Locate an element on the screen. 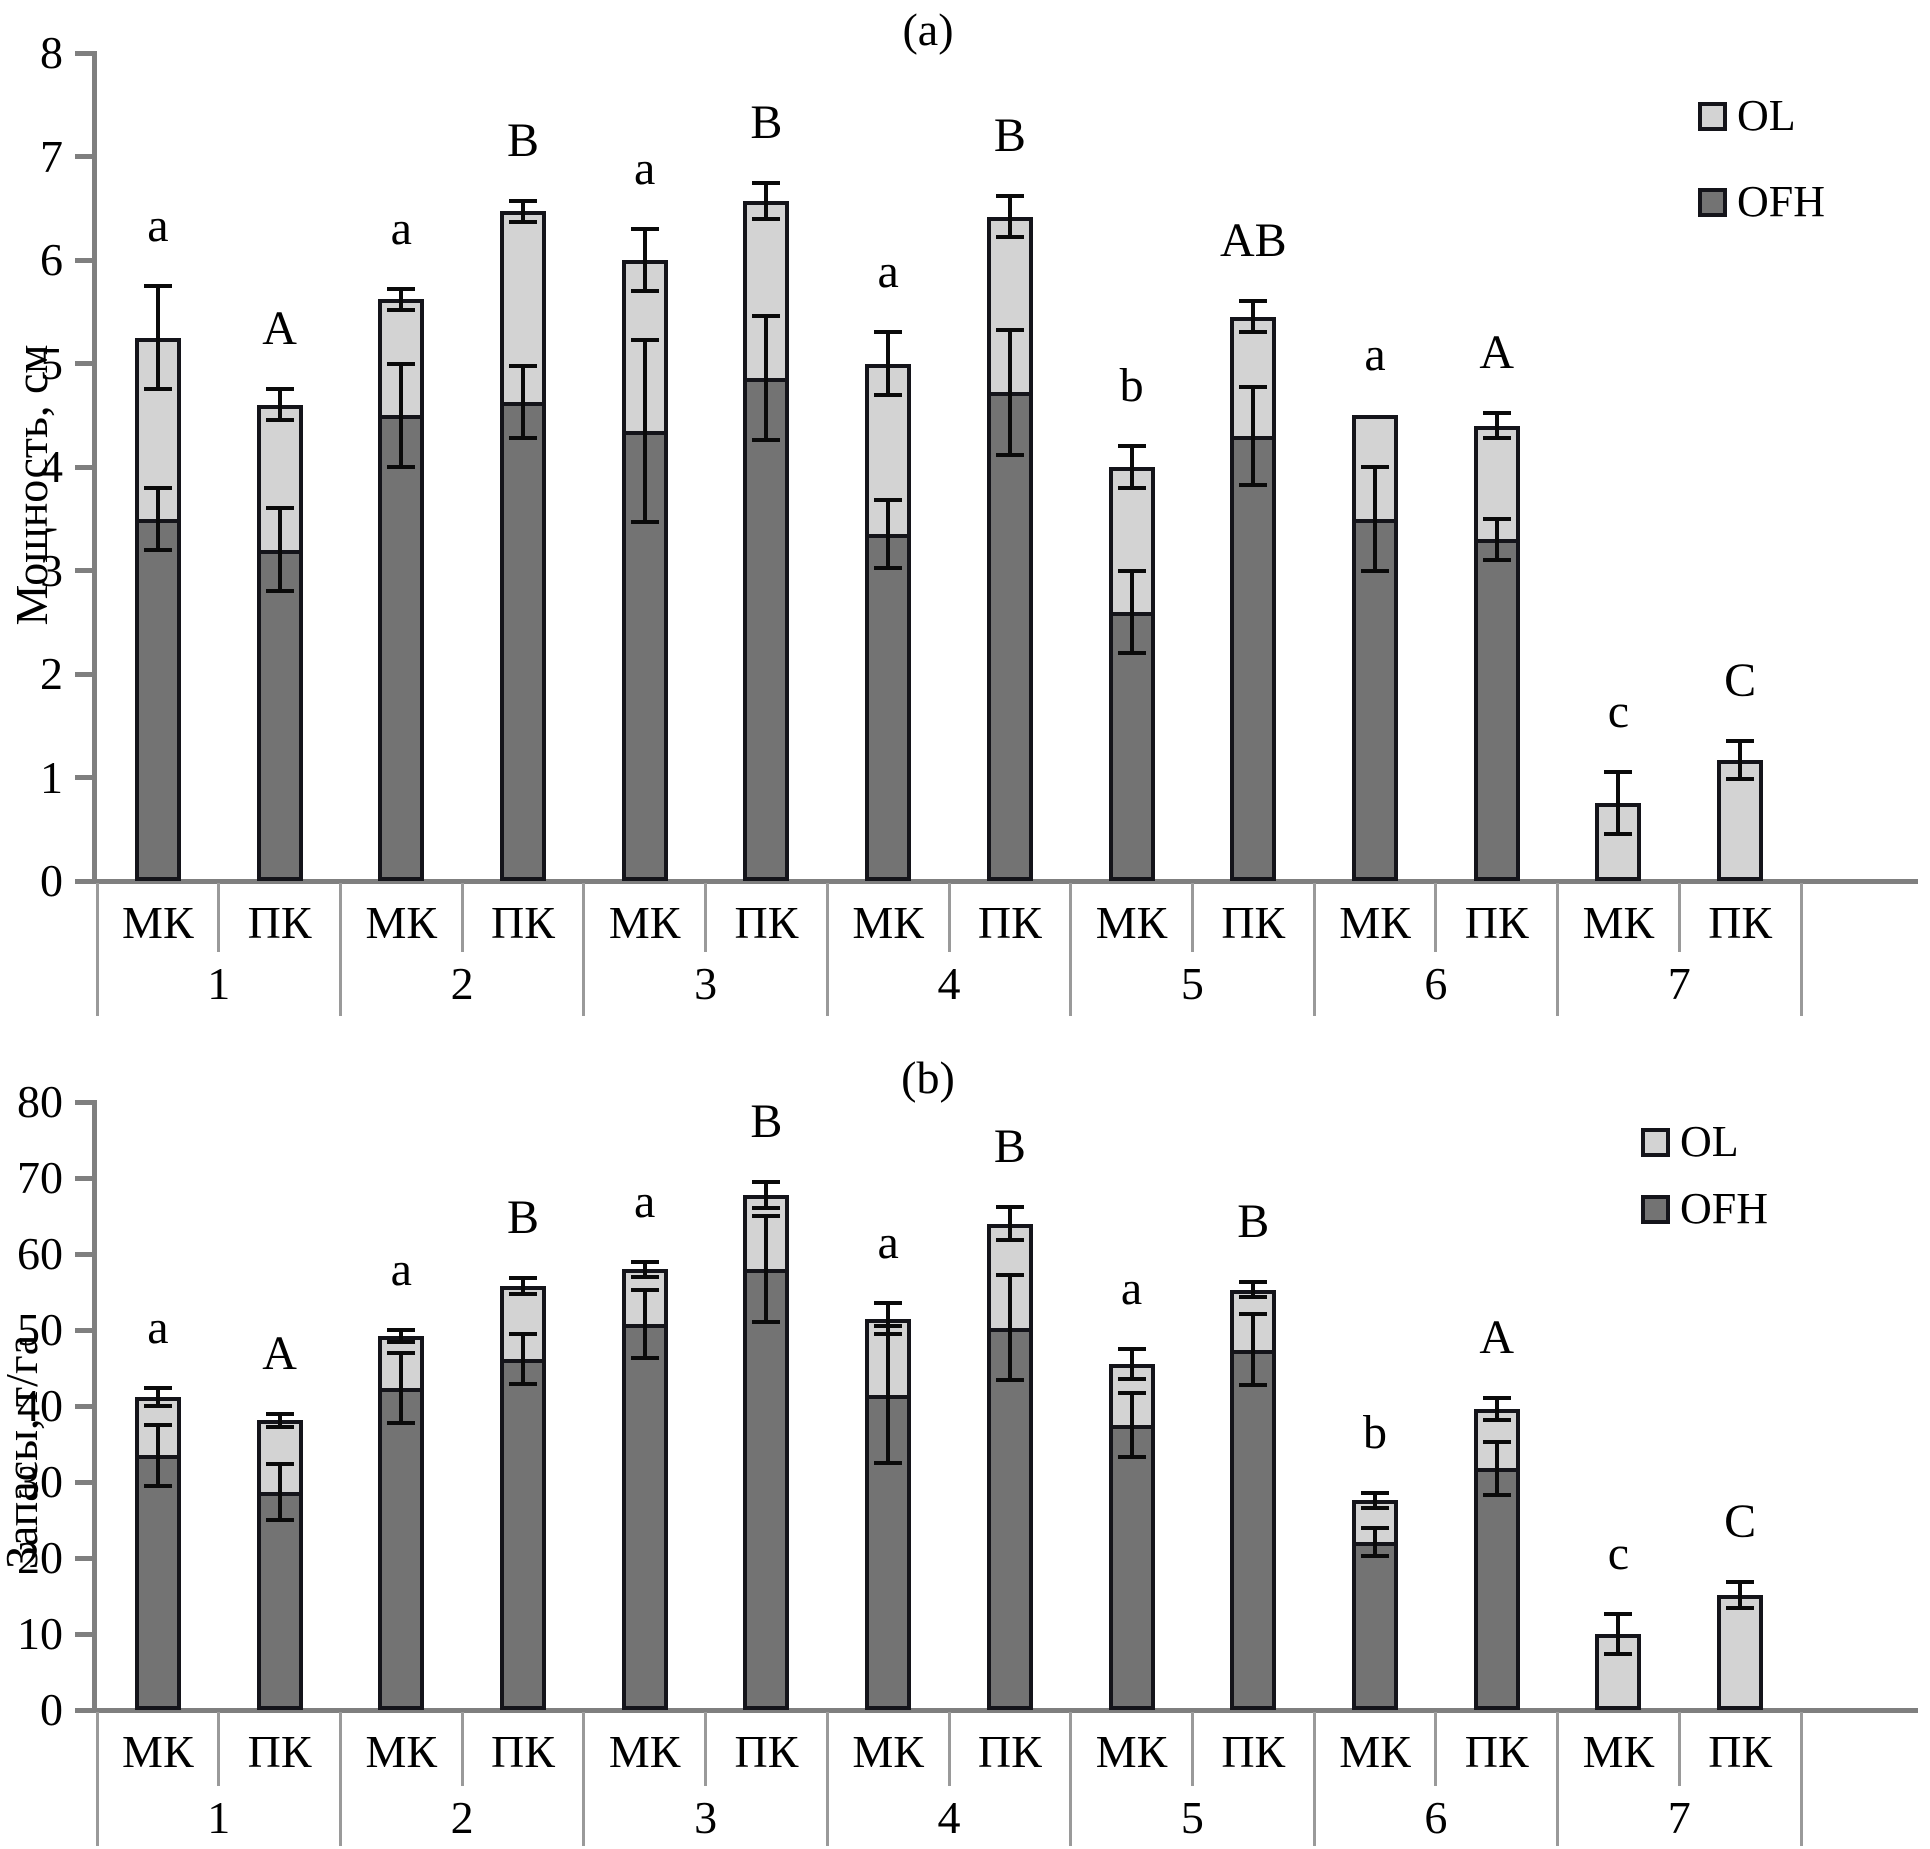 The width and height of the screenshot is (1930, 1849). y-tick-label: 5 is located at coordinates (51, 363).